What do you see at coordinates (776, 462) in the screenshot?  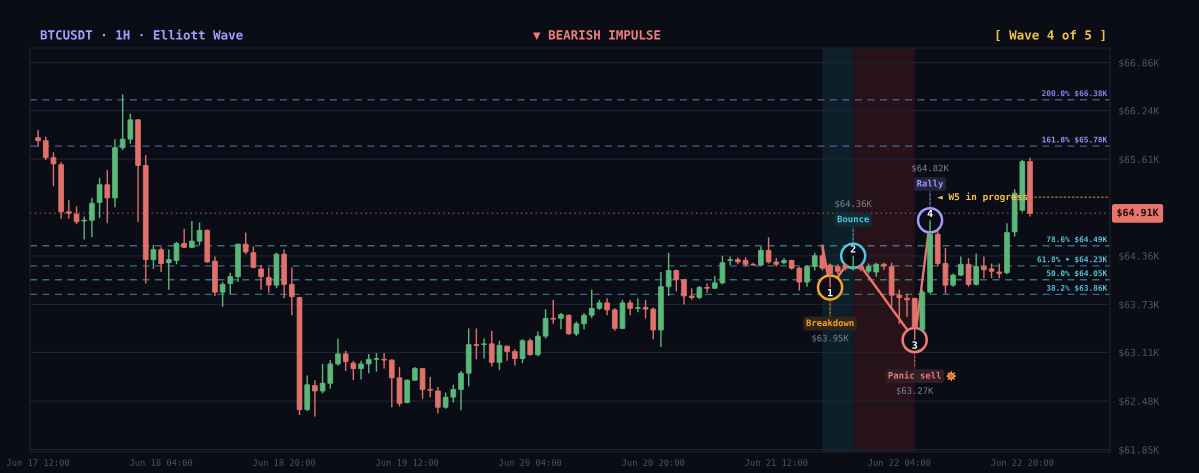 I see `x-tick-label: Jun 21 12:00` at bounding box center [776, 462].